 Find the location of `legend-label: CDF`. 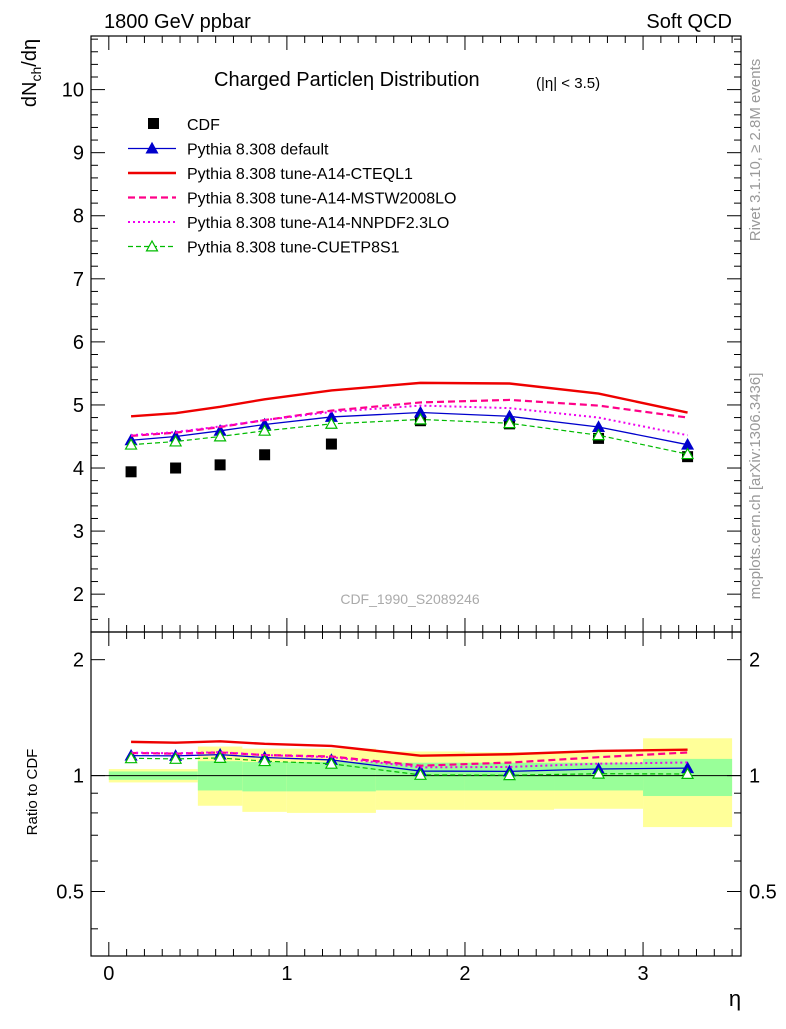

legend-label: CDF is located at coordinates (203, 125).